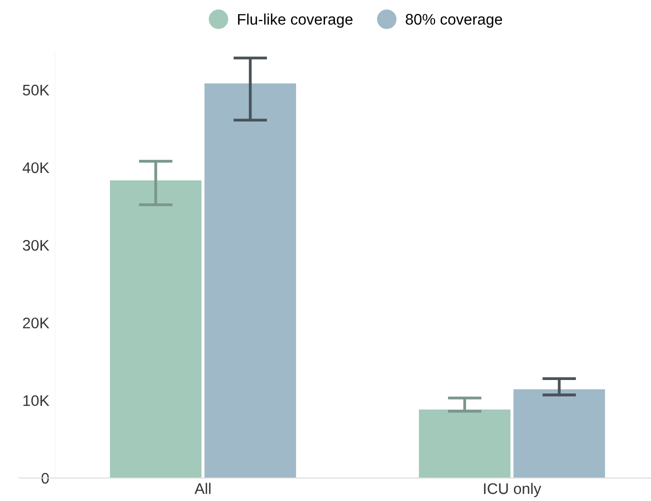 The width and height of the screenshot is (651, 501). Describe the element at coordinates (36, 323) in the screenshot. I see `y-tick-label: 20K` at that location.